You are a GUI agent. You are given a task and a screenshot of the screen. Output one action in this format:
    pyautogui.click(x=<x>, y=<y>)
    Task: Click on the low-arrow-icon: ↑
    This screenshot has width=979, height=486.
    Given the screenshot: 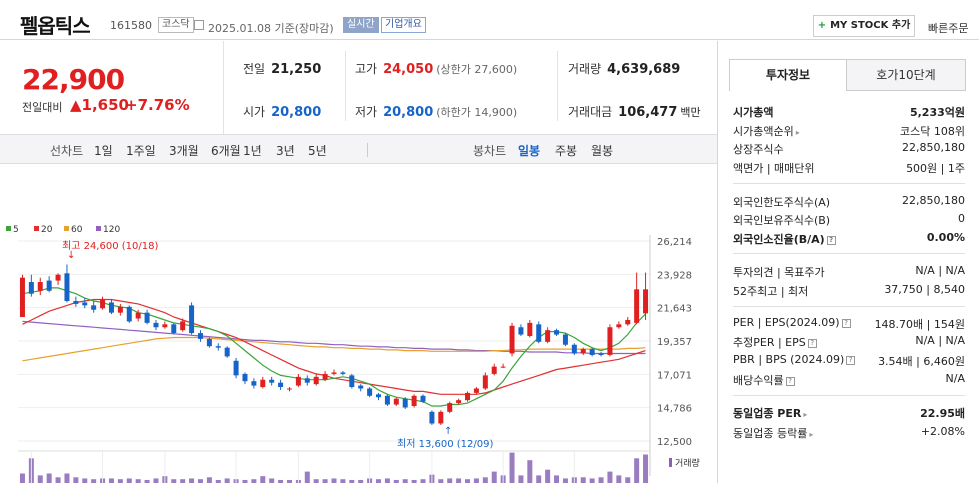 What is the action you would take?
    pyautogui.click(x=448, y=431)
    